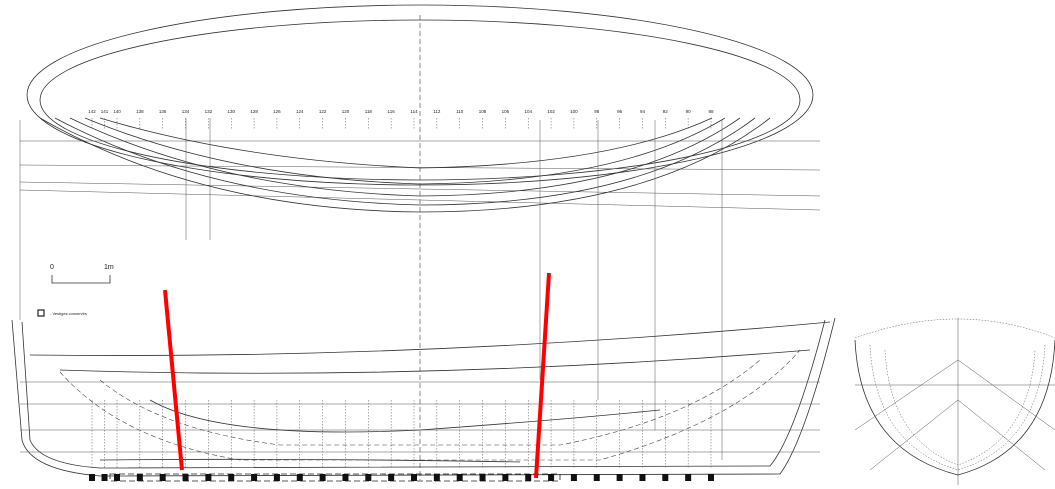 The image size is (1055, 489). I want to click on frame-label: 90, so click(689, 111).